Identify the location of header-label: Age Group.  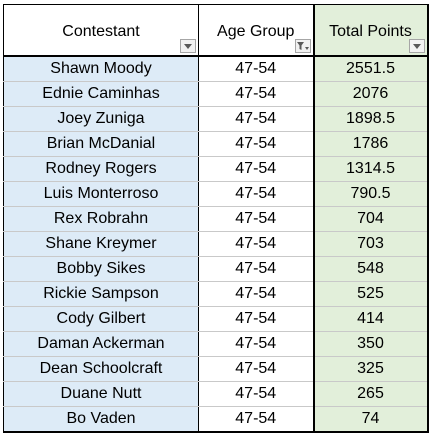
(256, 31).